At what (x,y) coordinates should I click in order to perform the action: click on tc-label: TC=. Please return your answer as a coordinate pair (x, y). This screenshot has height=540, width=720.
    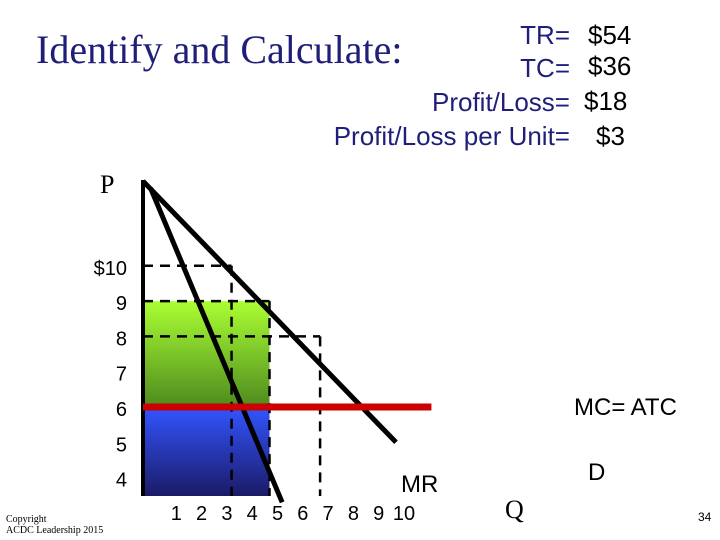
    Looking at the image, I should click on (545, 68).